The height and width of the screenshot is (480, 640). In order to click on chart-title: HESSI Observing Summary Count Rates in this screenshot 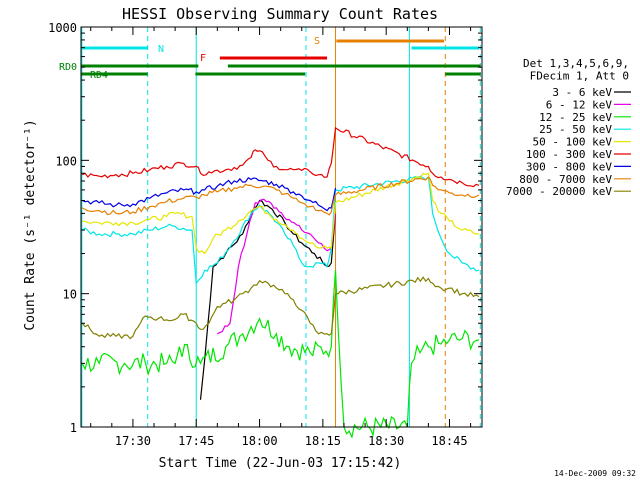, I will do `click(280, 14)`.